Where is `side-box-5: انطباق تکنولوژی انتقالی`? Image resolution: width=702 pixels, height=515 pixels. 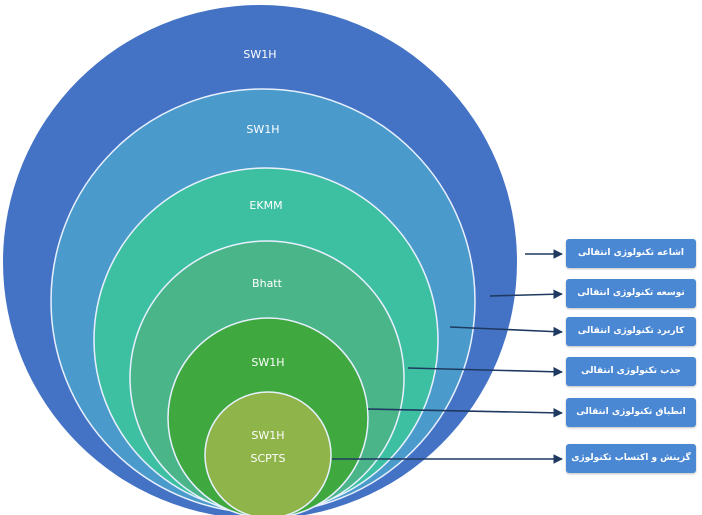 side-box-5: انطباق تکنولوژی انتقالی is located at coordinates (631, 412).